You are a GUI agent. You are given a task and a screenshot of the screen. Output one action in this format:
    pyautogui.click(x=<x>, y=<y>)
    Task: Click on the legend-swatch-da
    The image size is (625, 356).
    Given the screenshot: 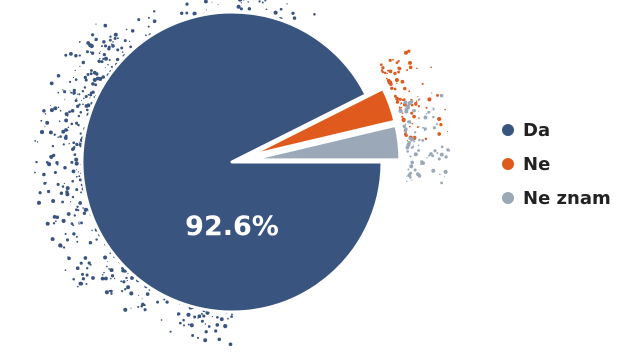 What is the action you would take?
    pyautogui.click(x=508, y=130)
    